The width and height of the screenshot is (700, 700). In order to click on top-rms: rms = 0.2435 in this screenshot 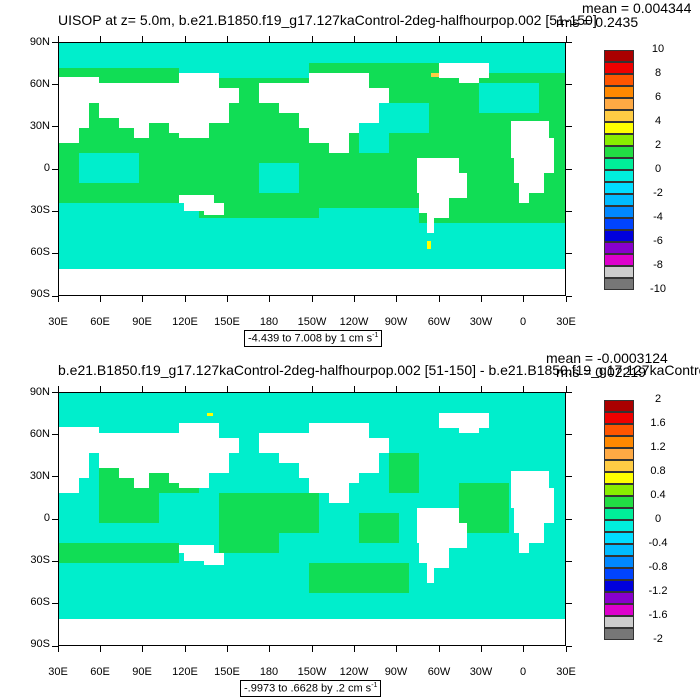, I will do `click(597, 22)`.